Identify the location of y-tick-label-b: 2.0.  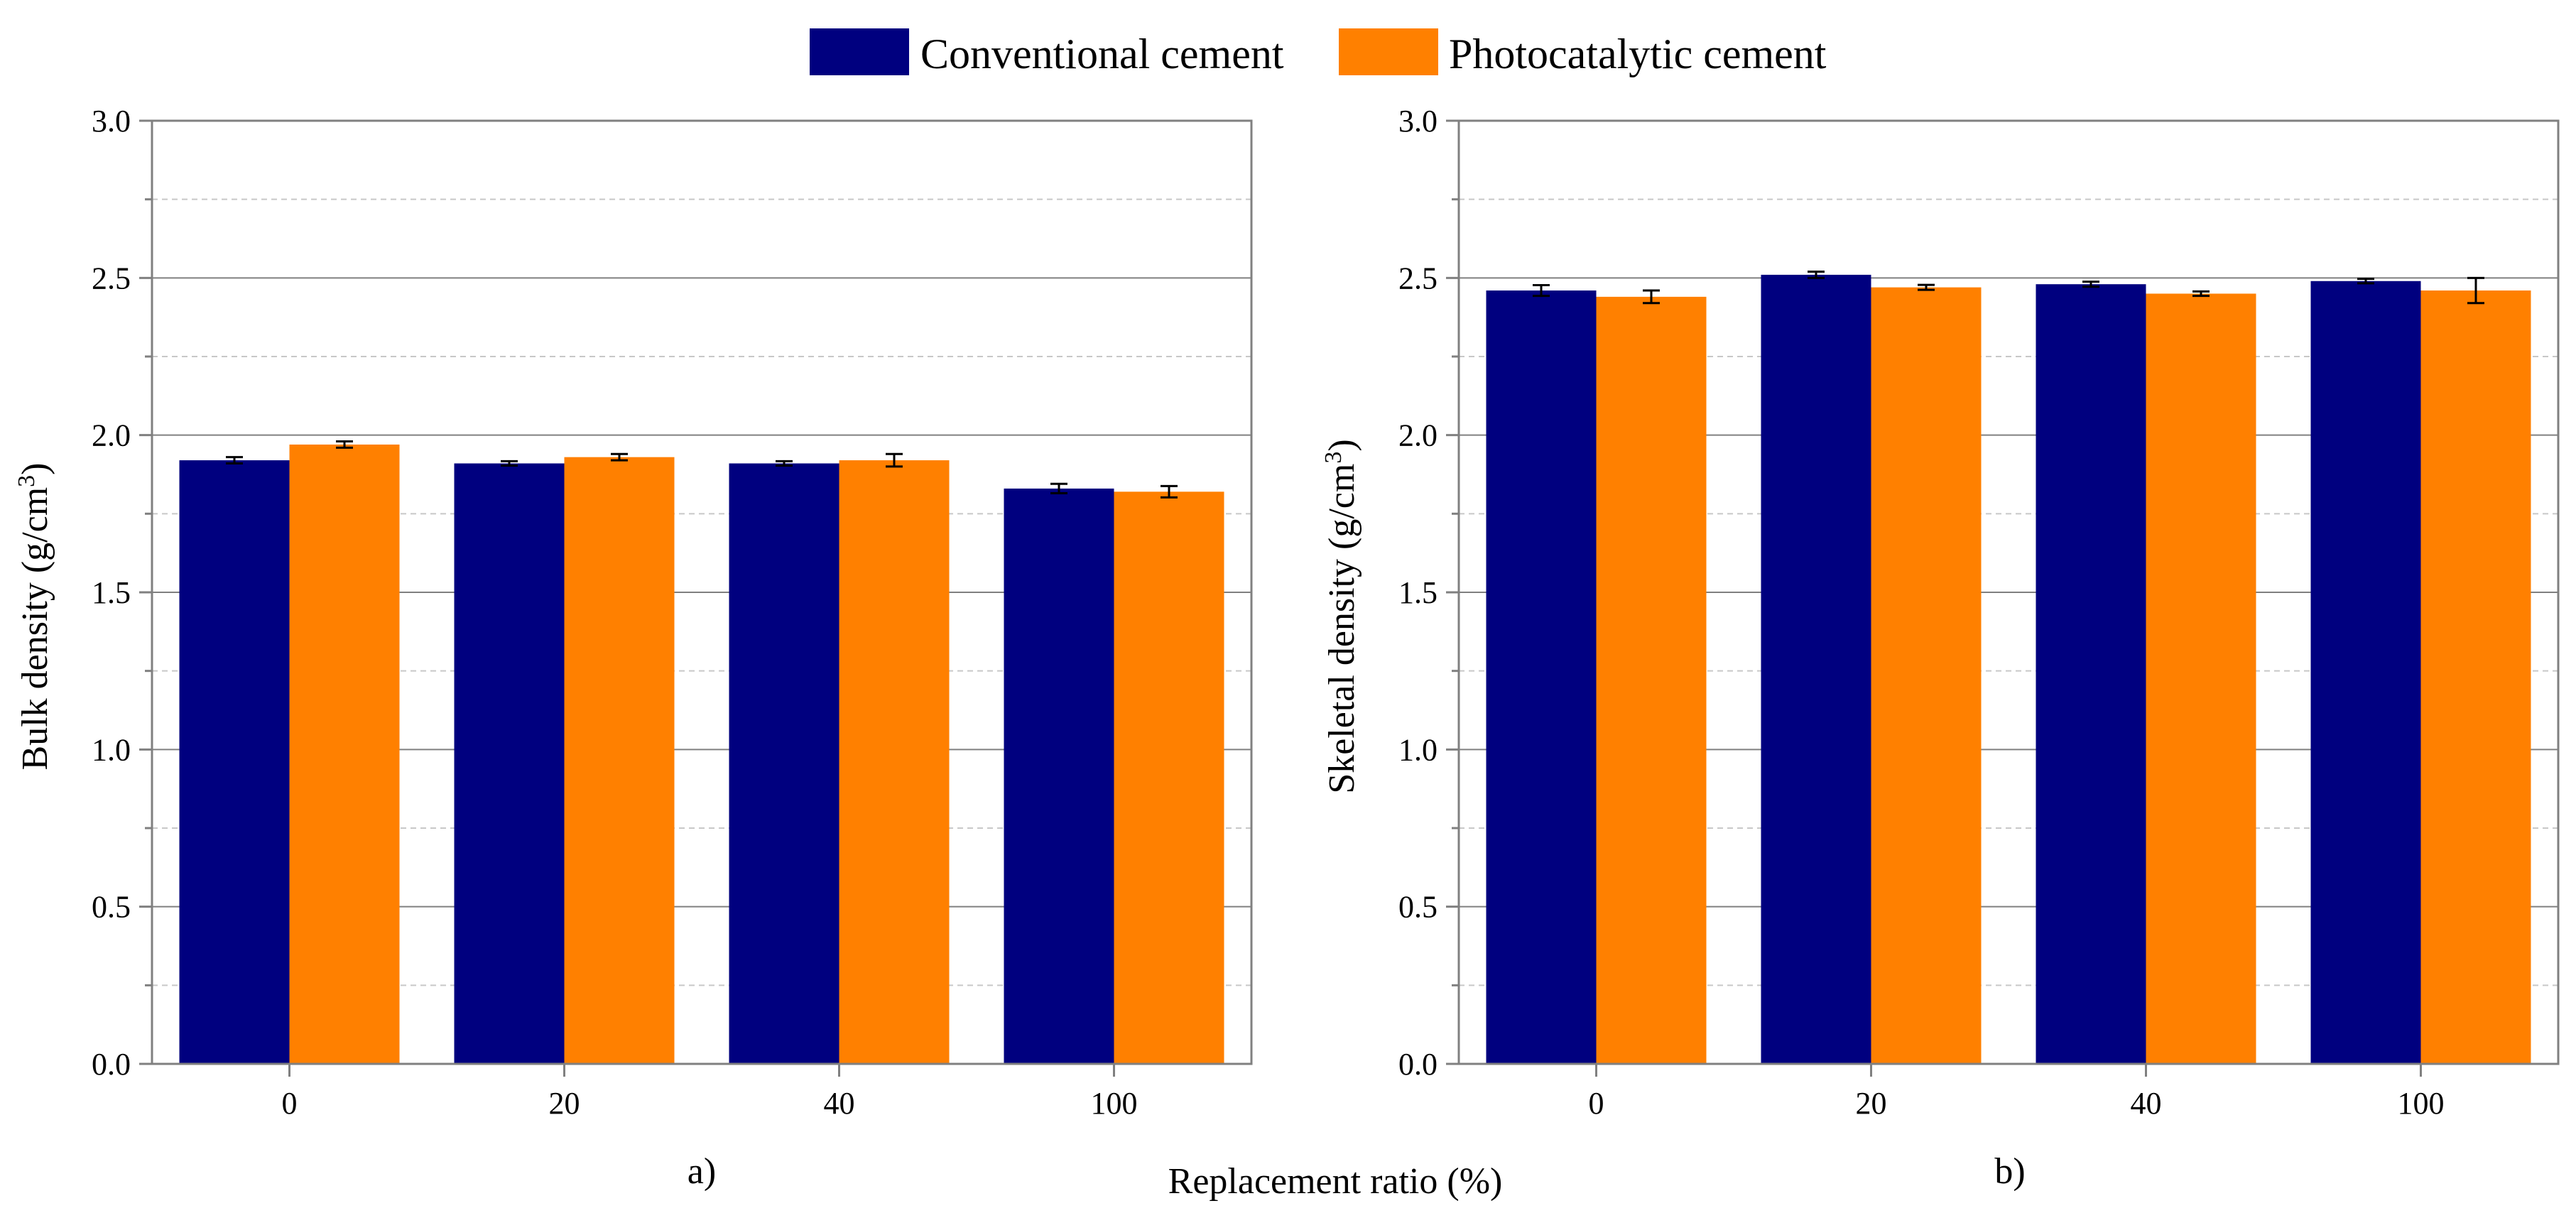
(1418, 435).